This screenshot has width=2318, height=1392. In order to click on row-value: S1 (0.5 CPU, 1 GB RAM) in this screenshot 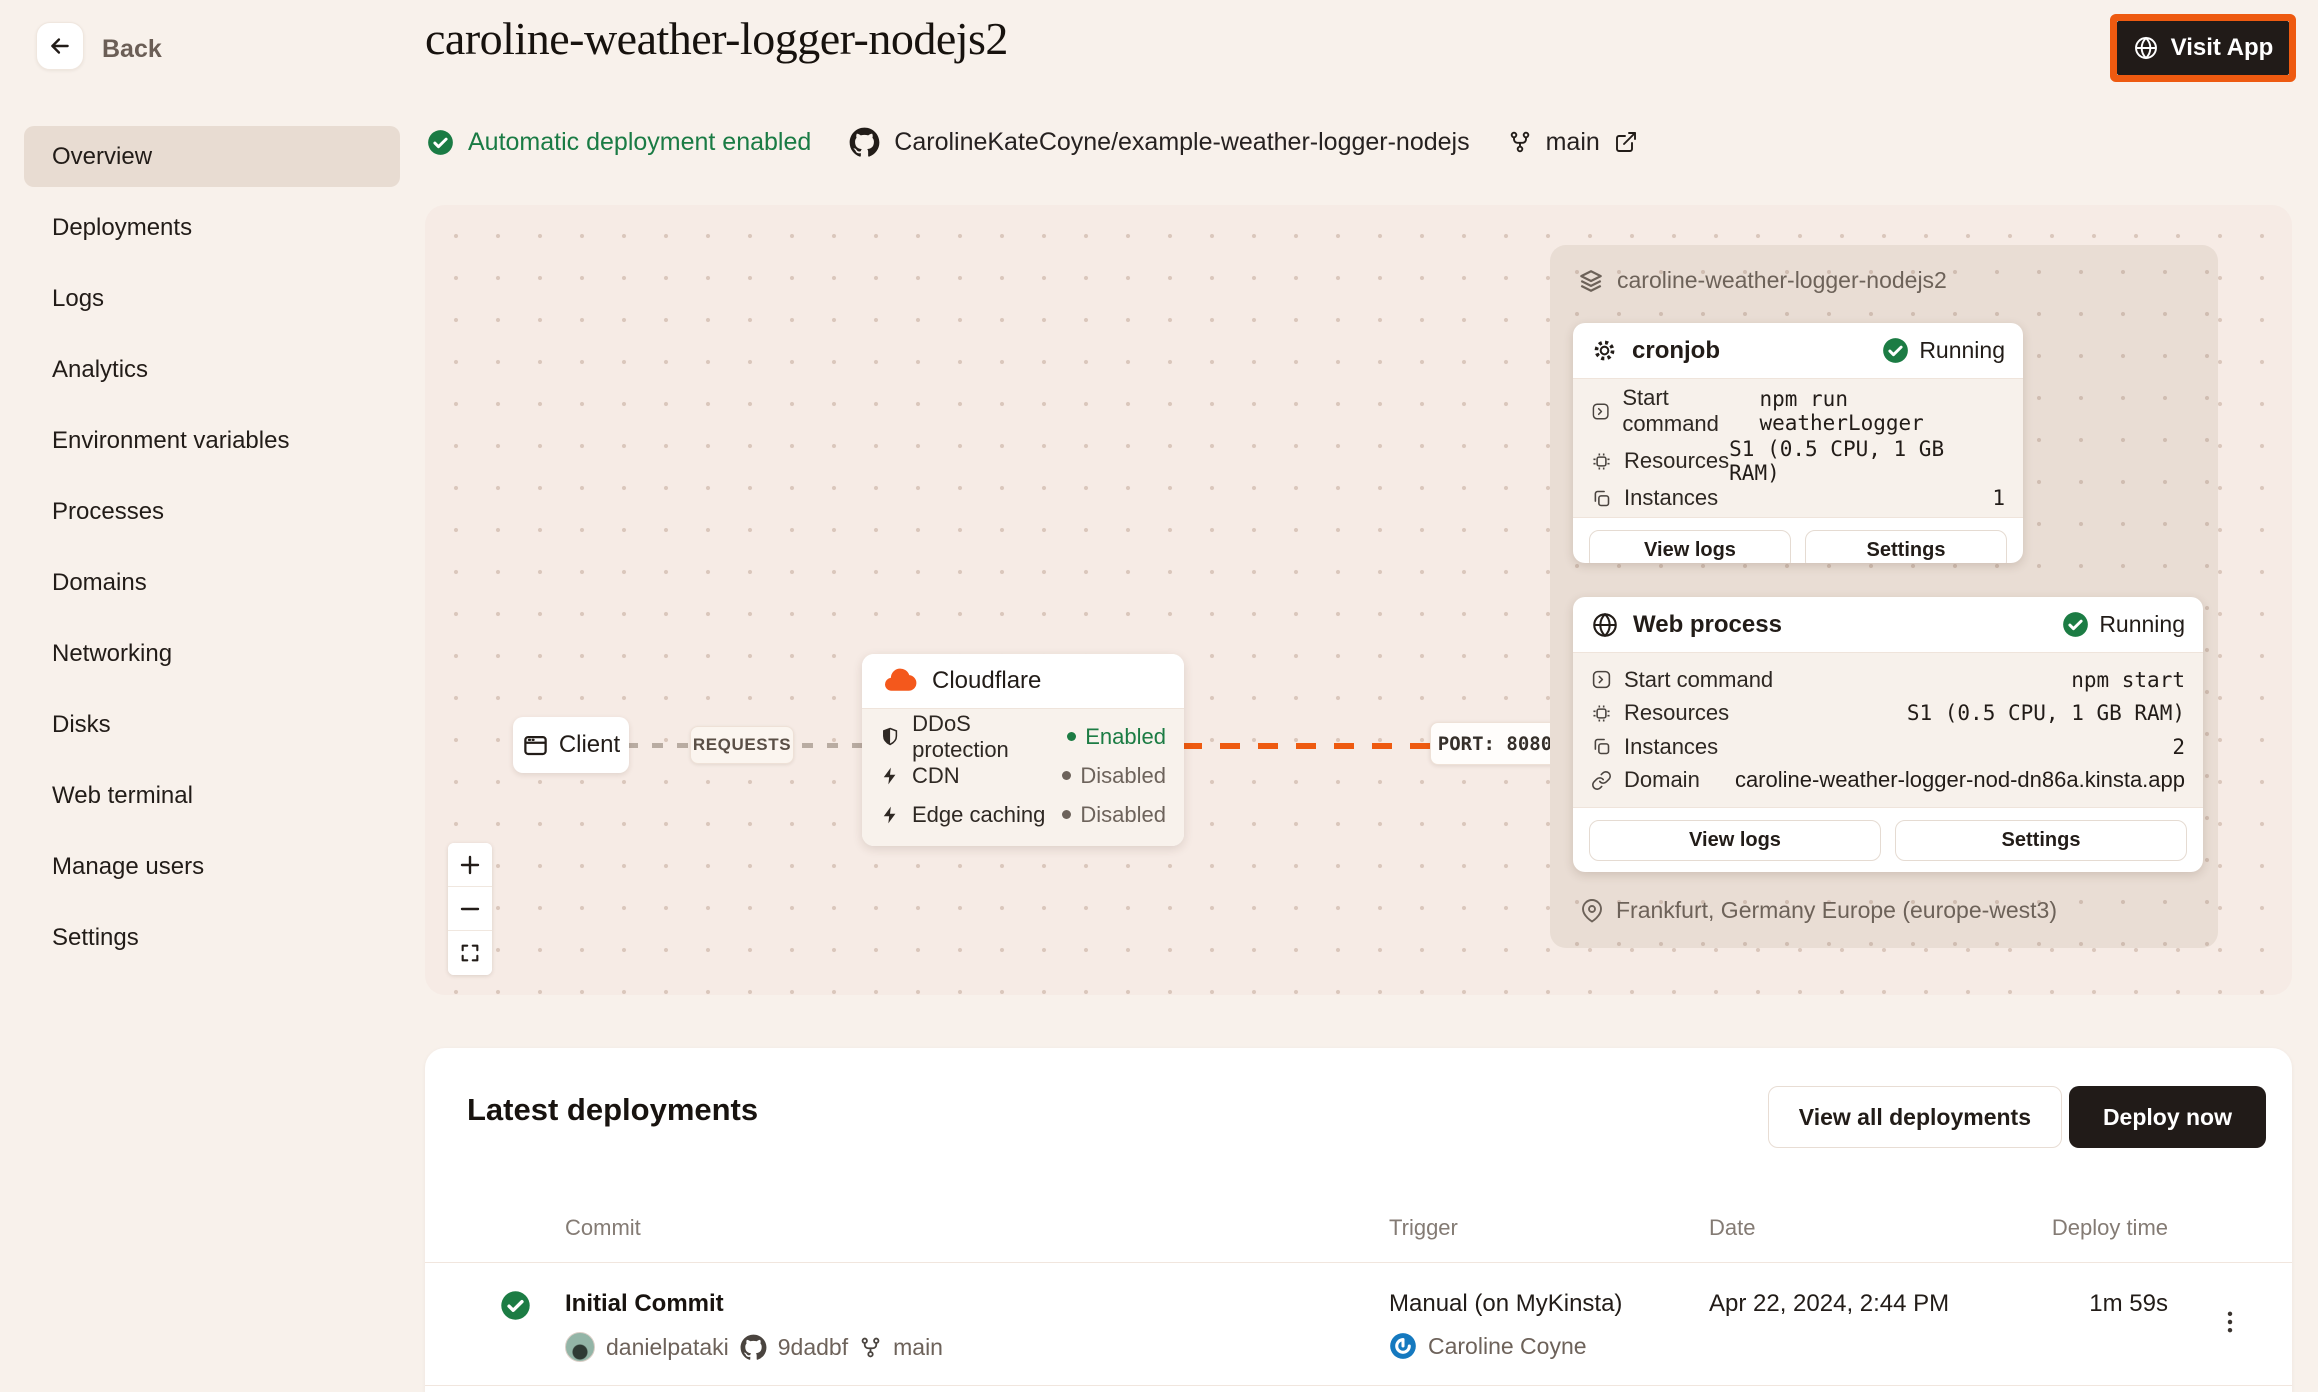, I will do `click(1837, 461)`.